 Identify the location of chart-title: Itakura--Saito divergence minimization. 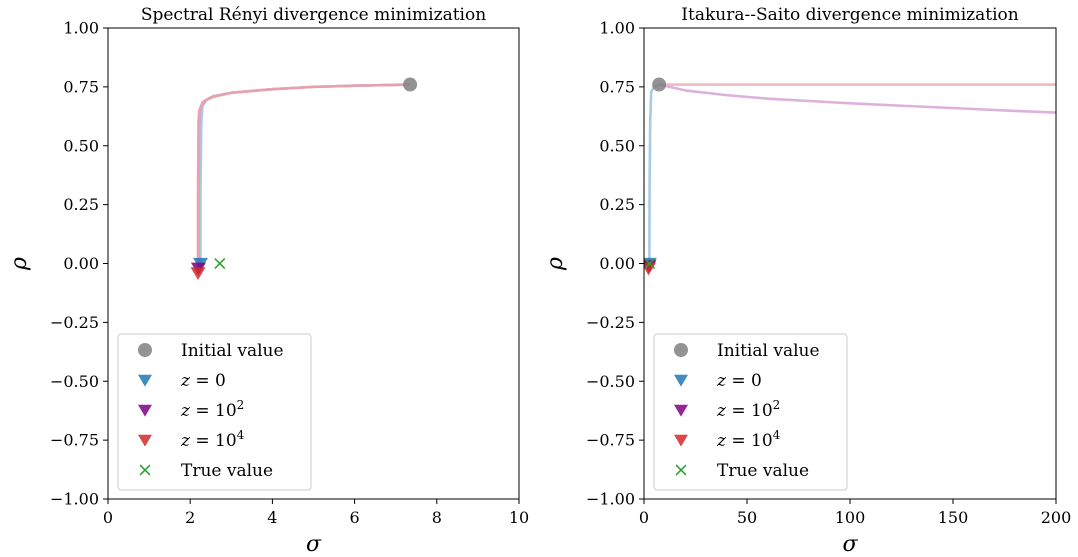
(849, 15).